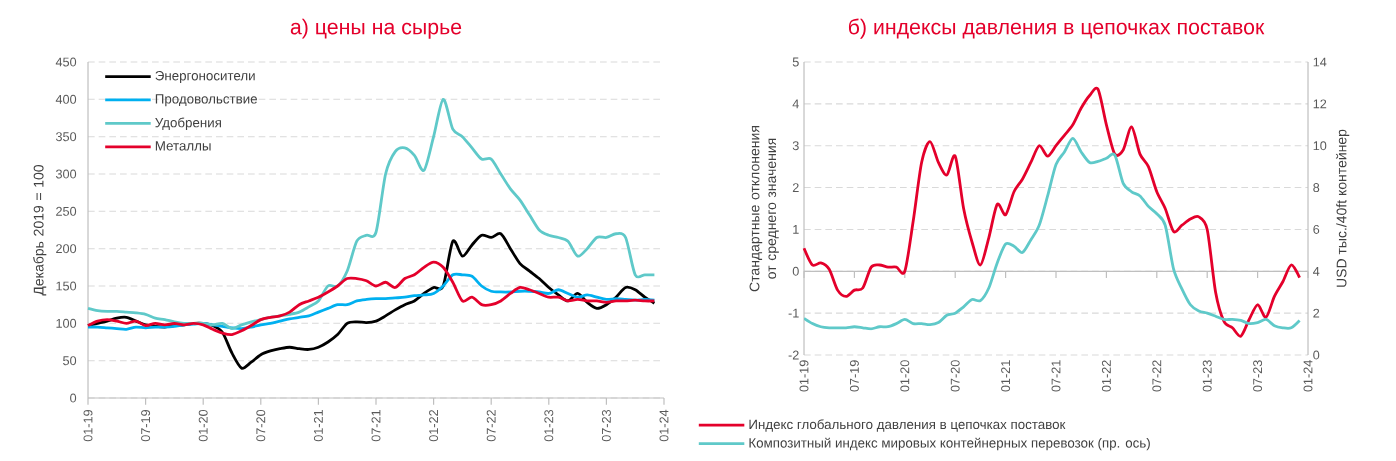  What do you see at coordinates (66, 62) in the screenshot?
I see `y-tick-label: 450` at bounding box center [66, 62].